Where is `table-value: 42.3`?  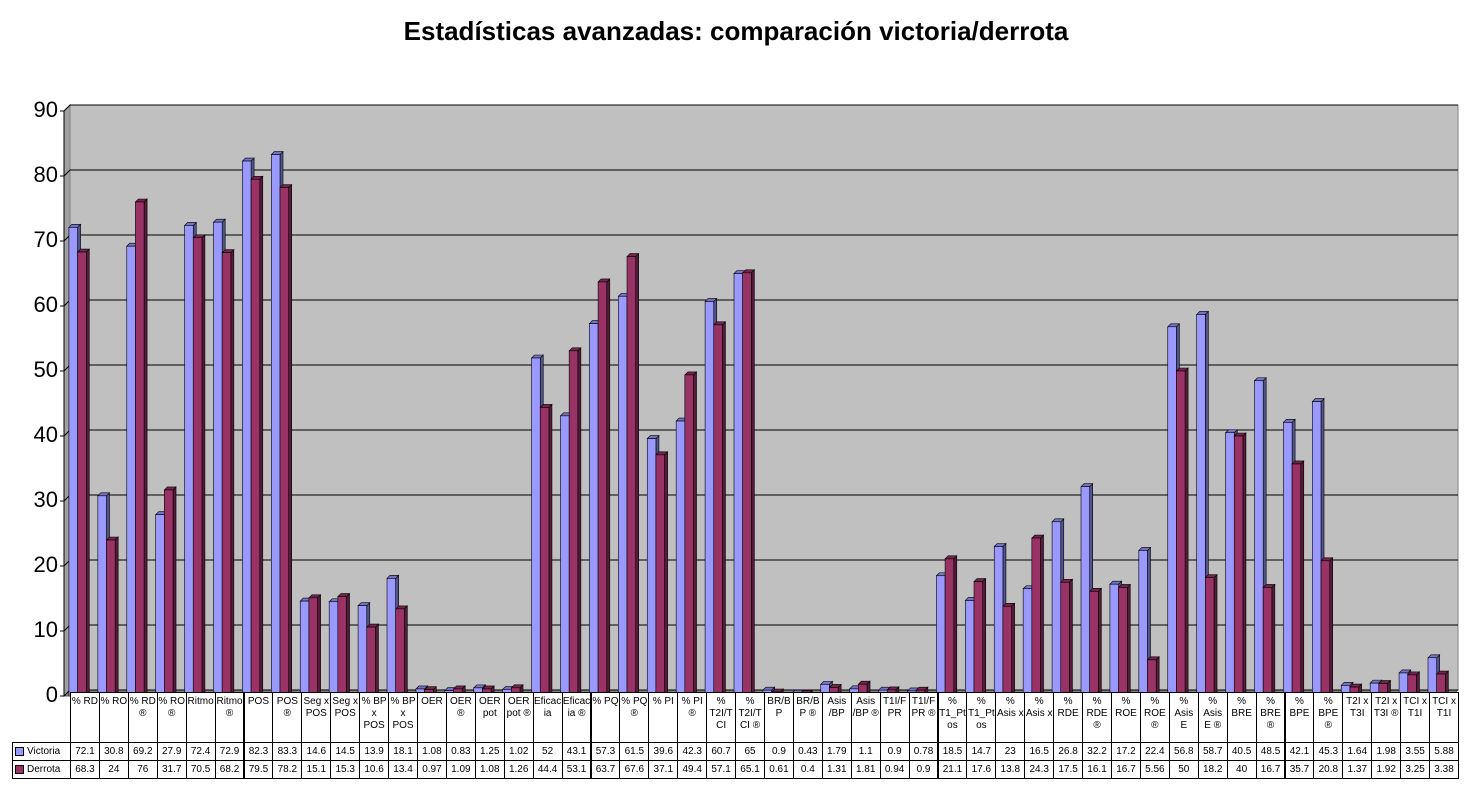
table-value: 42.3 is located at coordinates (692, 751).